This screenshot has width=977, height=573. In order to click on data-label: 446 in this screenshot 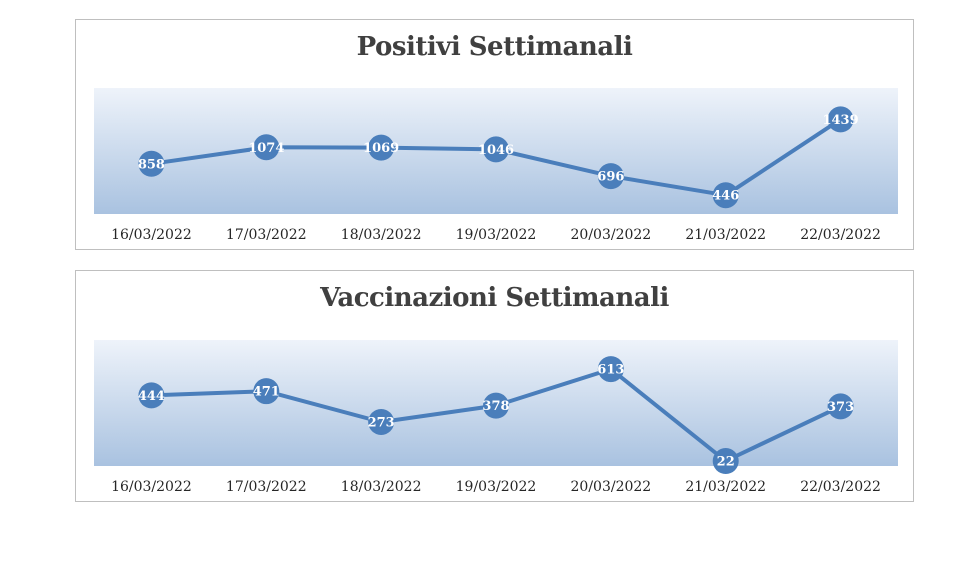, I will do `click(725, 196)`.